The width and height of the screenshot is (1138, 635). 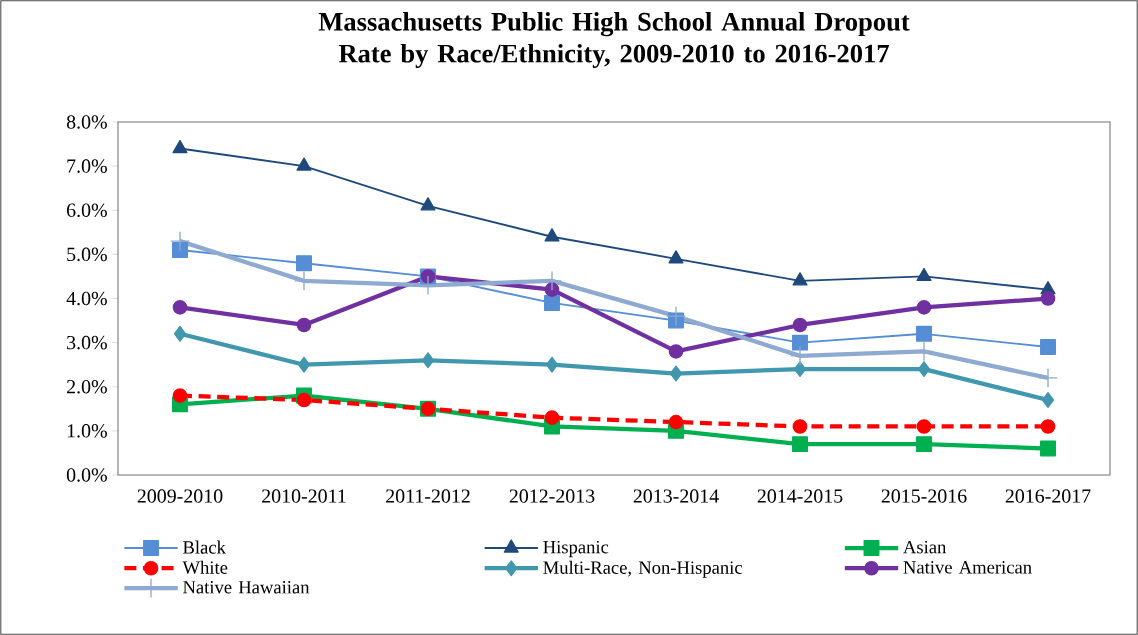 I want to click on y-tick-label: 3.0%, so click(x=87, y=342).